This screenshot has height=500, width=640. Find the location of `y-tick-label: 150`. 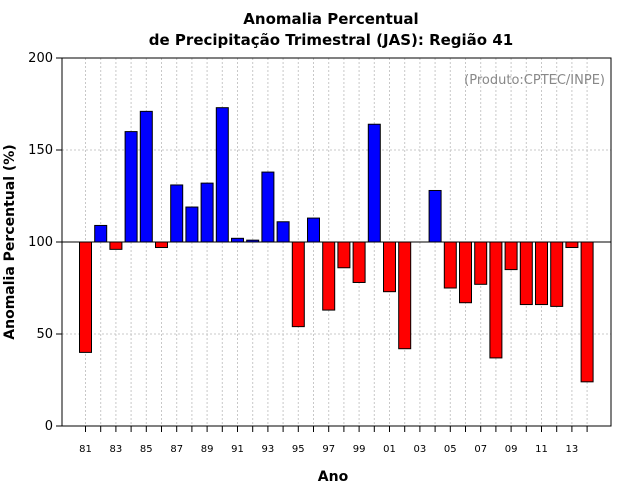

y-tick-label: 150 is located at coordinates (40, 150).